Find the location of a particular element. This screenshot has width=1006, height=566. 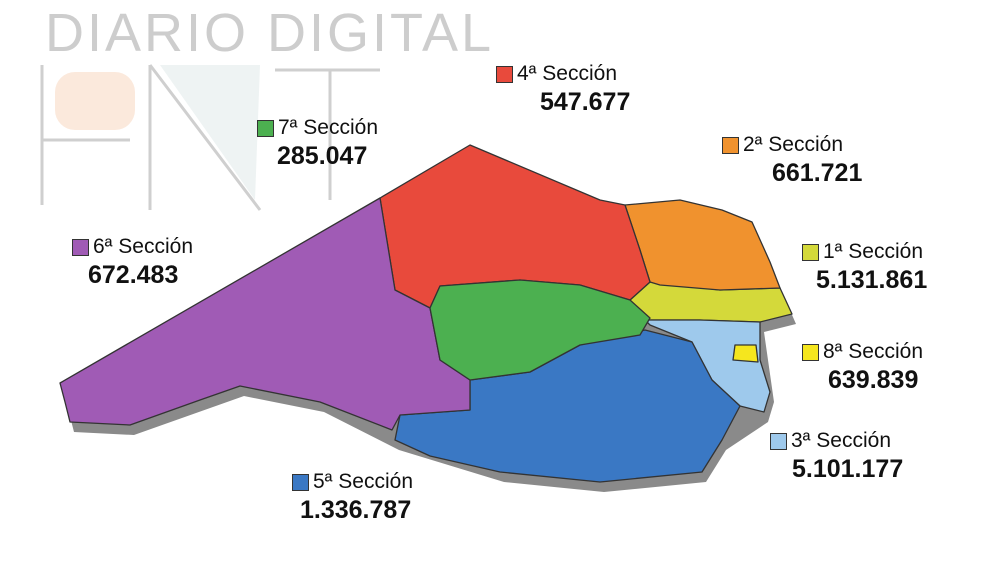

label-section-1: 1ª Sección 5.131.861 is located at coordinates (864, 267).